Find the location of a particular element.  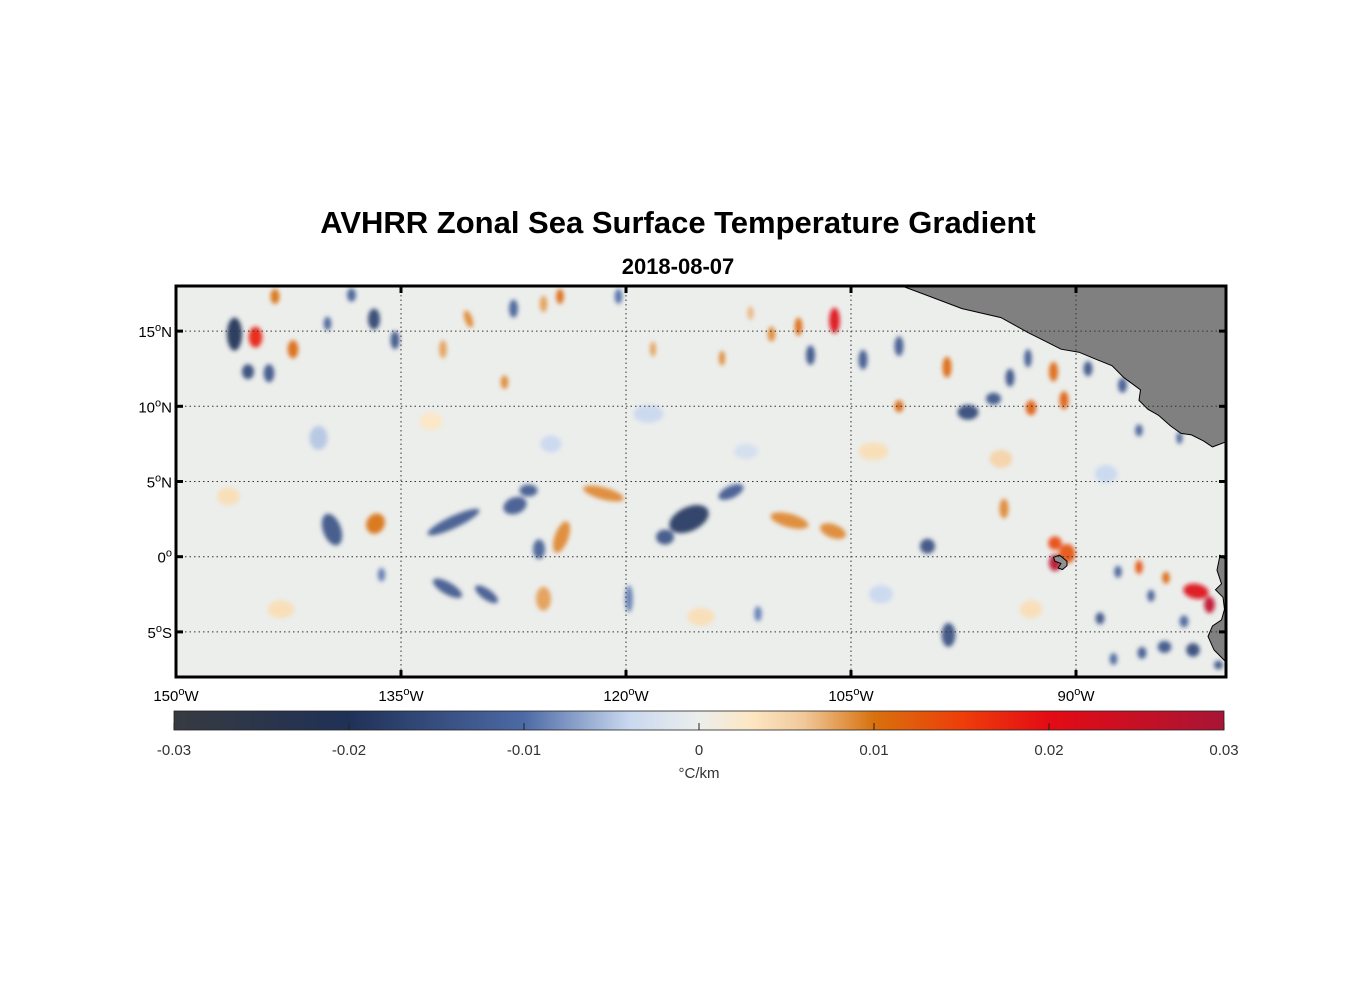

colorbar-label: °C/km is located at coordinates (699, 773).